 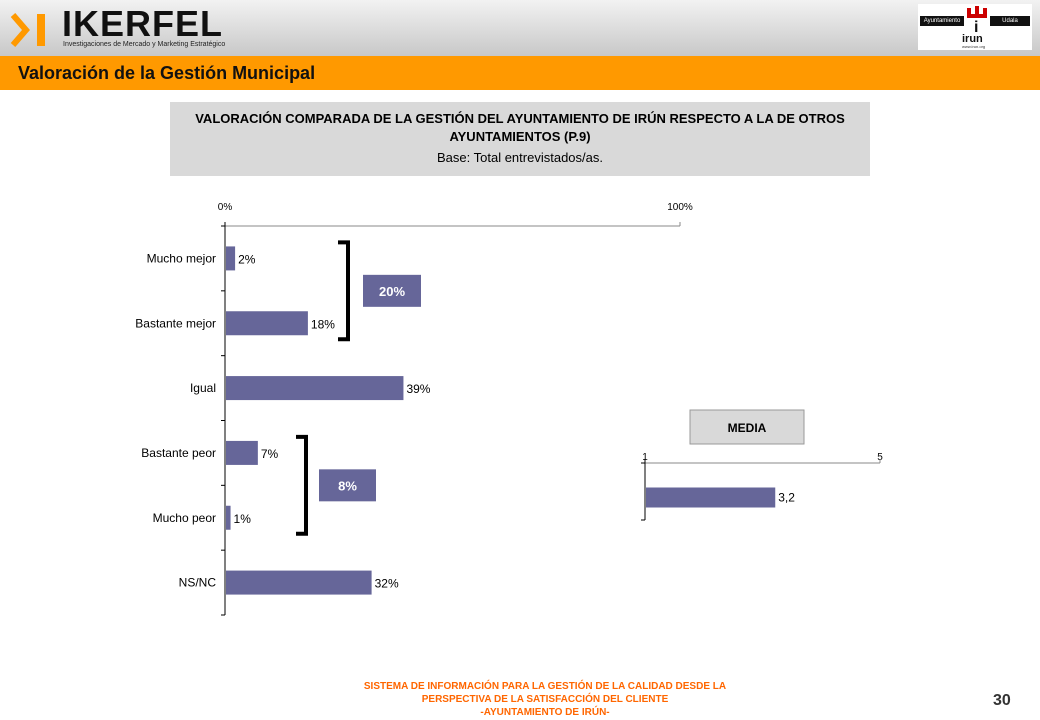 What do you see at coordinates (880, 457) in the screenshot?
I see `media-tick-label: 5` at bounding box center [880, 457].